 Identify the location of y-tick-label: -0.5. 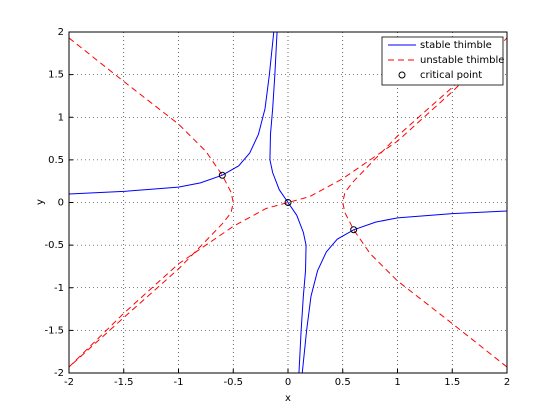
(54, 245).